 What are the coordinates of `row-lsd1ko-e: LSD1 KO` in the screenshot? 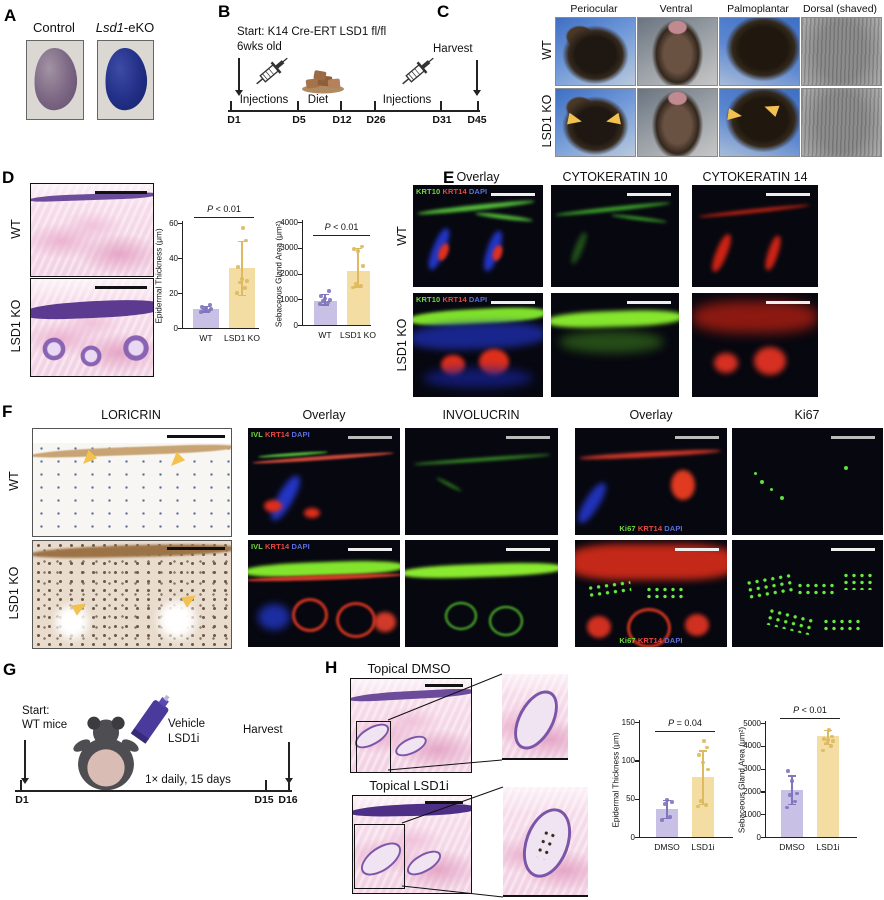 It's located at (402, 345).